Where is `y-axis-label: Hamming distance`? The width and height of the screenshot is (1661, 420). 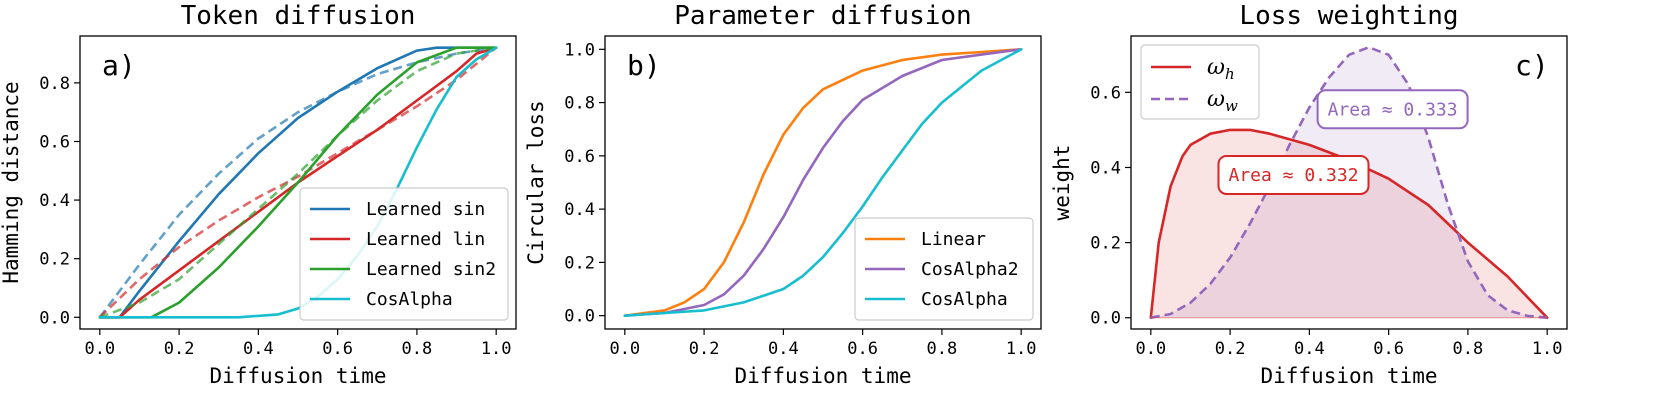 y-axis-label: Hamming distance is located at coordinates (11, 182).